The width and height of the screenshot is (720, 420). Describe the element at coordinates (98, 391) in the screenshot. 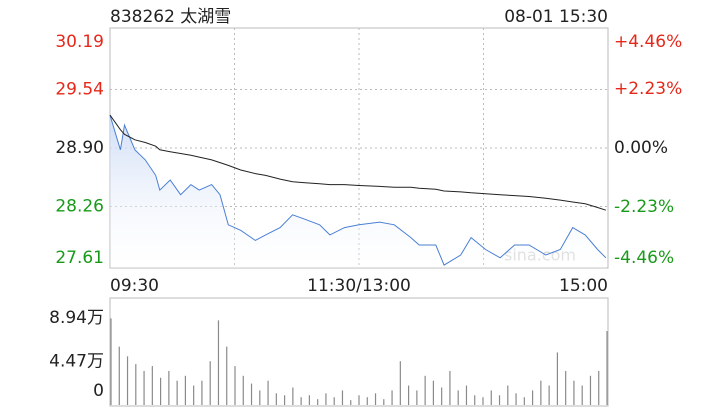

I see `y-tick-label: 0` at that location.